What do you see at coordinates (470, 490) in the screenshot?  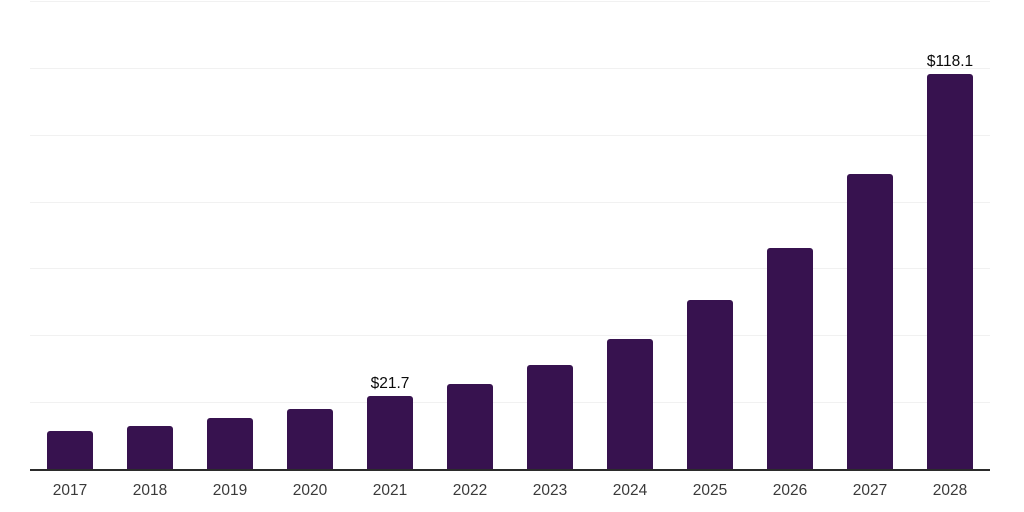 I see `x-tick-label-2022: 2022` at bounding box center [470, 490].